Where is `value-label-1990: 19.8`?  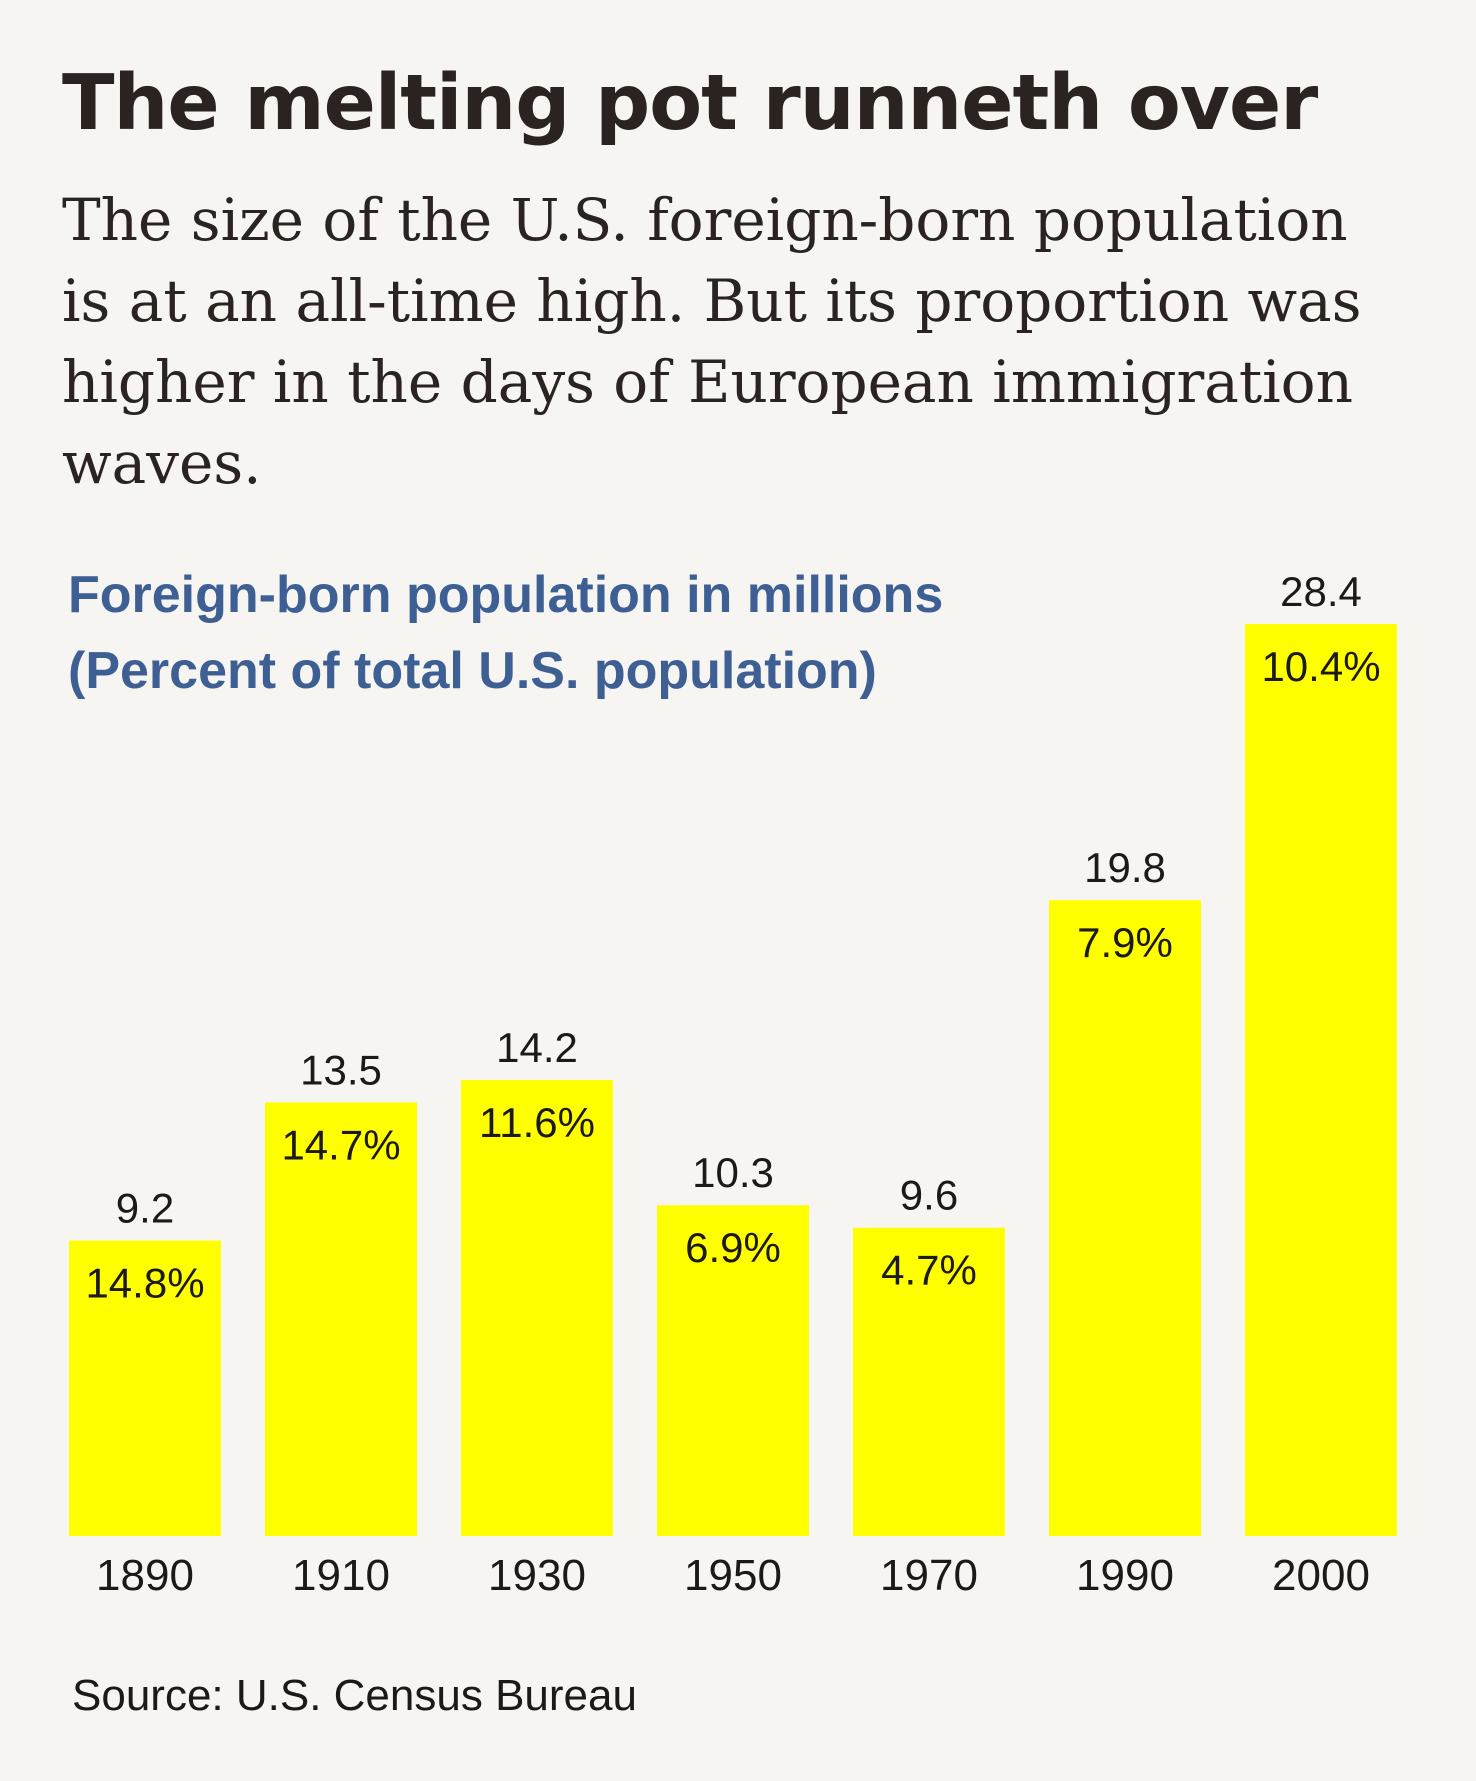 value-label-1990: 19.8 is located at coordinates (1125, 867).